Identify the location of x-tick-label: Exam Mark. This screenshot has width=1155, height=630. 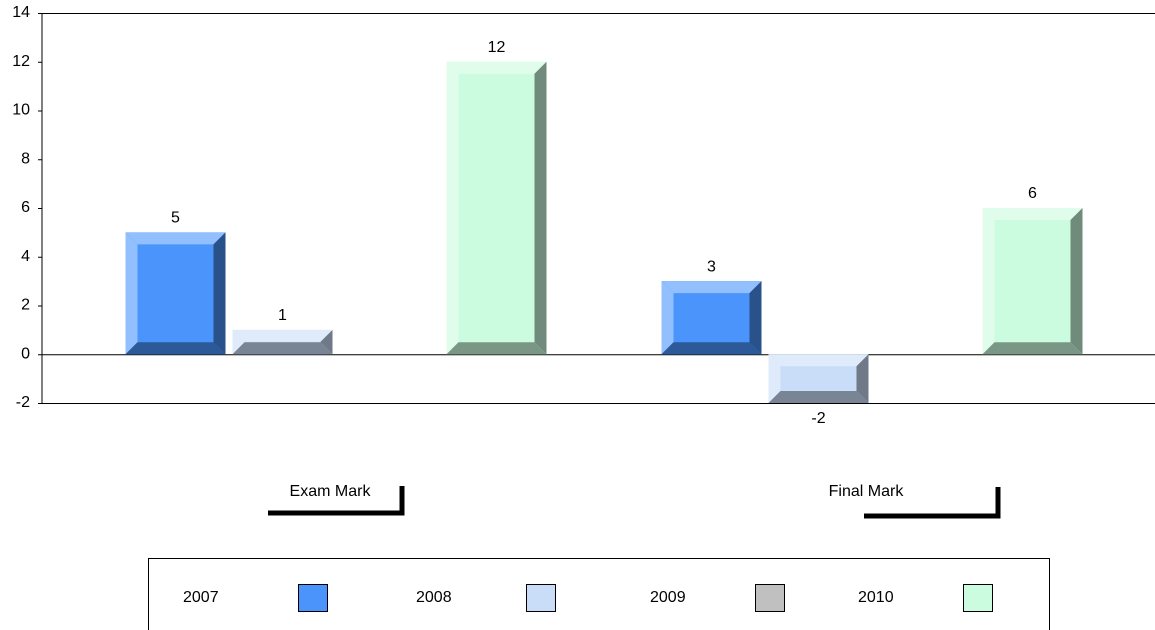
(331, 491).